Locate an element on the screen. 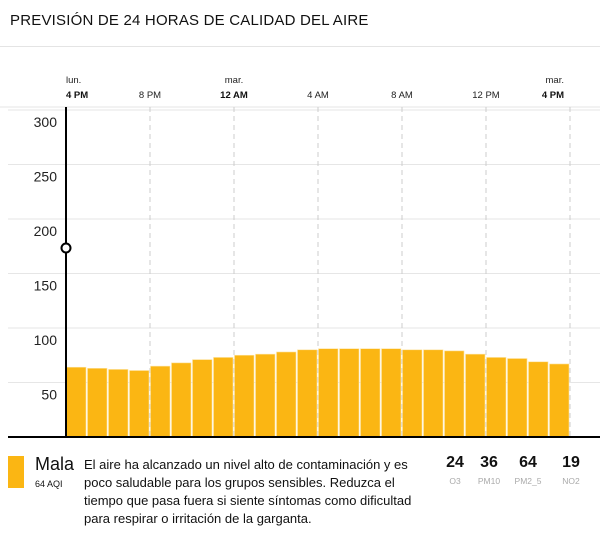 Image resolution: width=600 pixels, height=534 pixels. x-tick-label: 4 AM is located at coordinates (318, 95).